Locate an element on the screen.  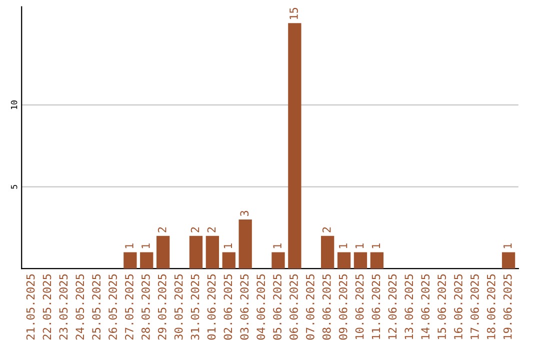
x-tick-label: 23.05.2025 is located at coordinates (63, 307).